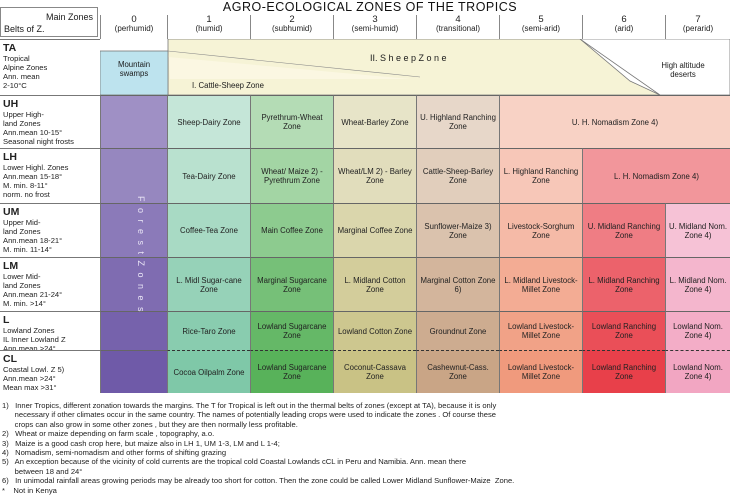 This screenshot has width=730, height=495. I want to click on row-description-line: Coastal Lowl. Z 5), so click(34, 369).